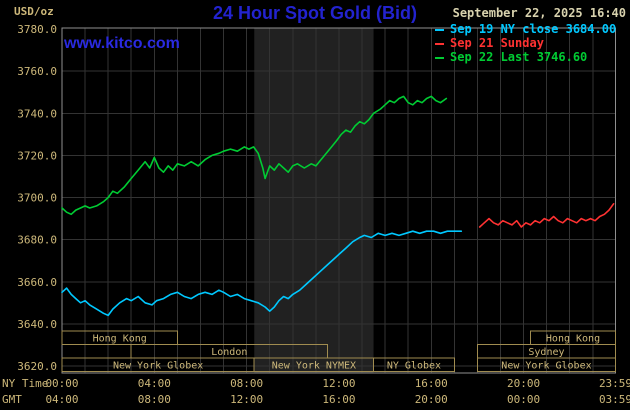 Image resolution: width=630 pixels, height=410 pixels. What do you see at coordinates (431, 383) in the screenshot?
I see `x-axis-tick-ny: 16:00` at bounding box center [431, 383].